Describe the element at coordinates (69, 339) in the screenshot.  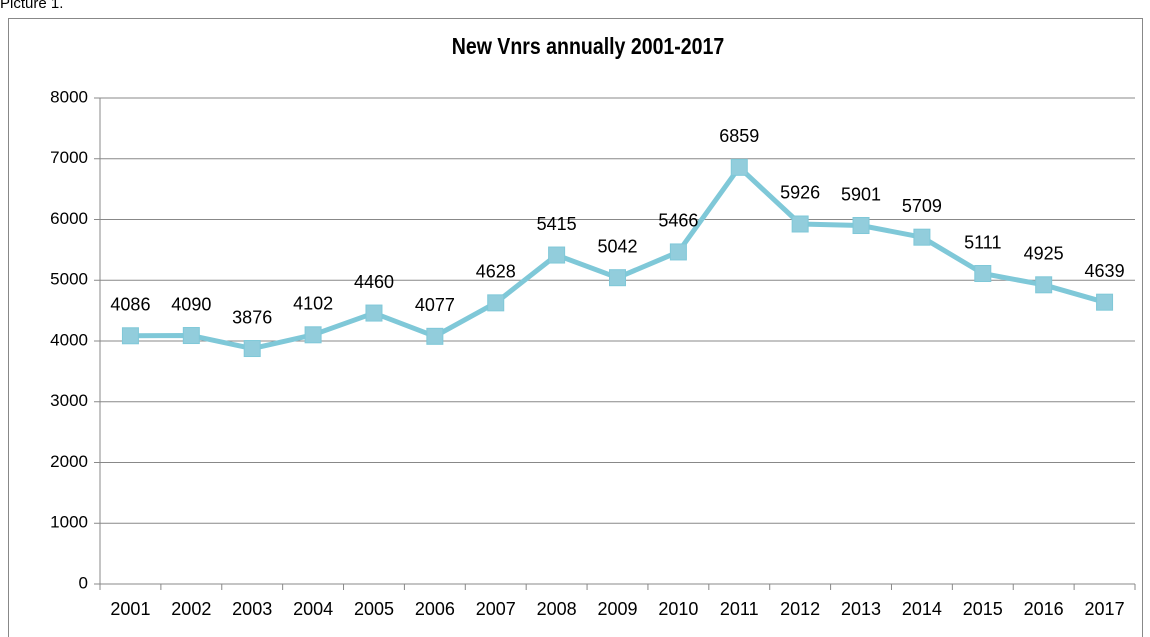
I see `y-tick-label: 4000` at that location.